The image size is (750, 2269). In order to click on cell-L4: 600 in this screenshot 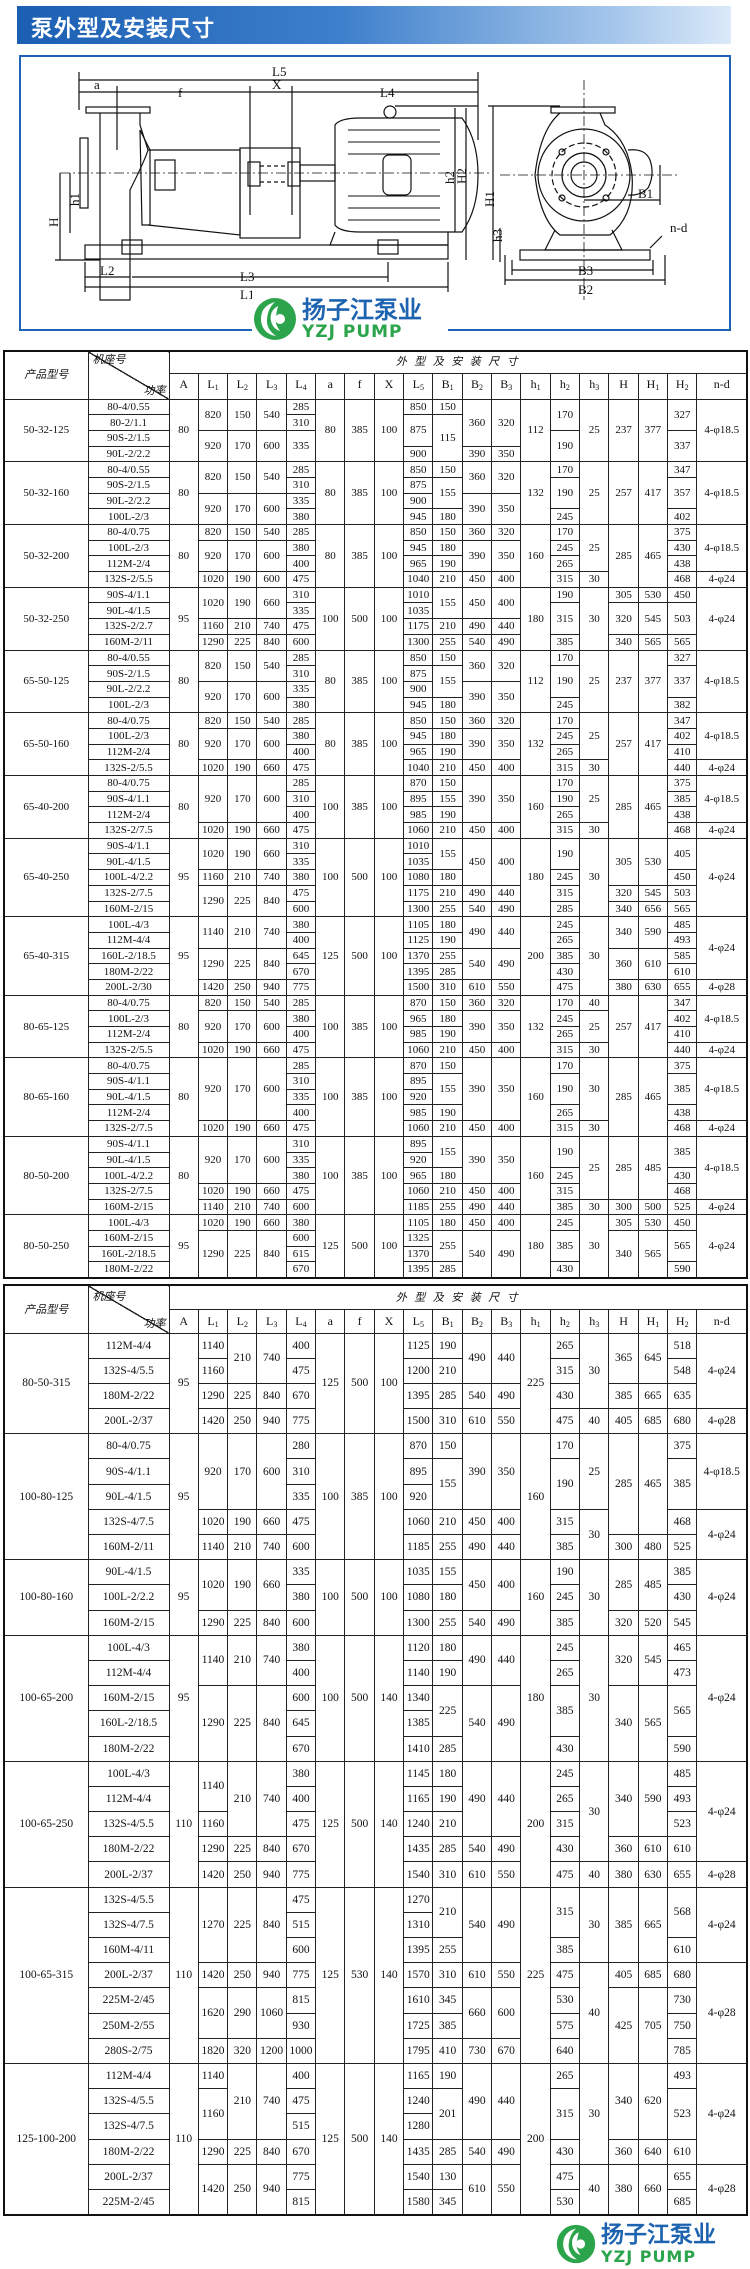, I will do `click(301, 1698)`.